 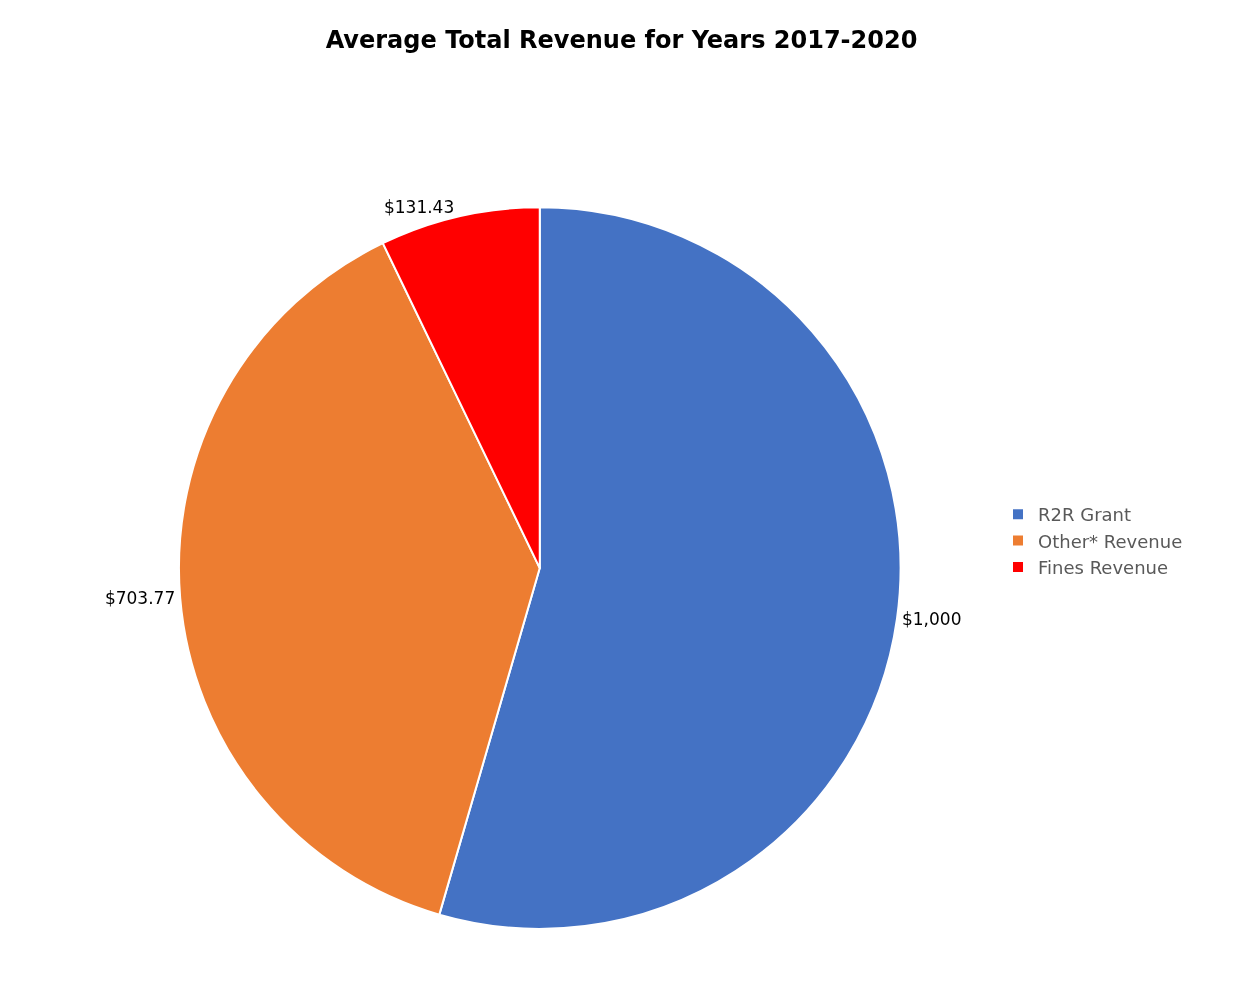 What do you see at coordinates (1110, 541) in the screenshot?
I see `legend-label: Other* Revenue` at bounding box center [1110, 541].